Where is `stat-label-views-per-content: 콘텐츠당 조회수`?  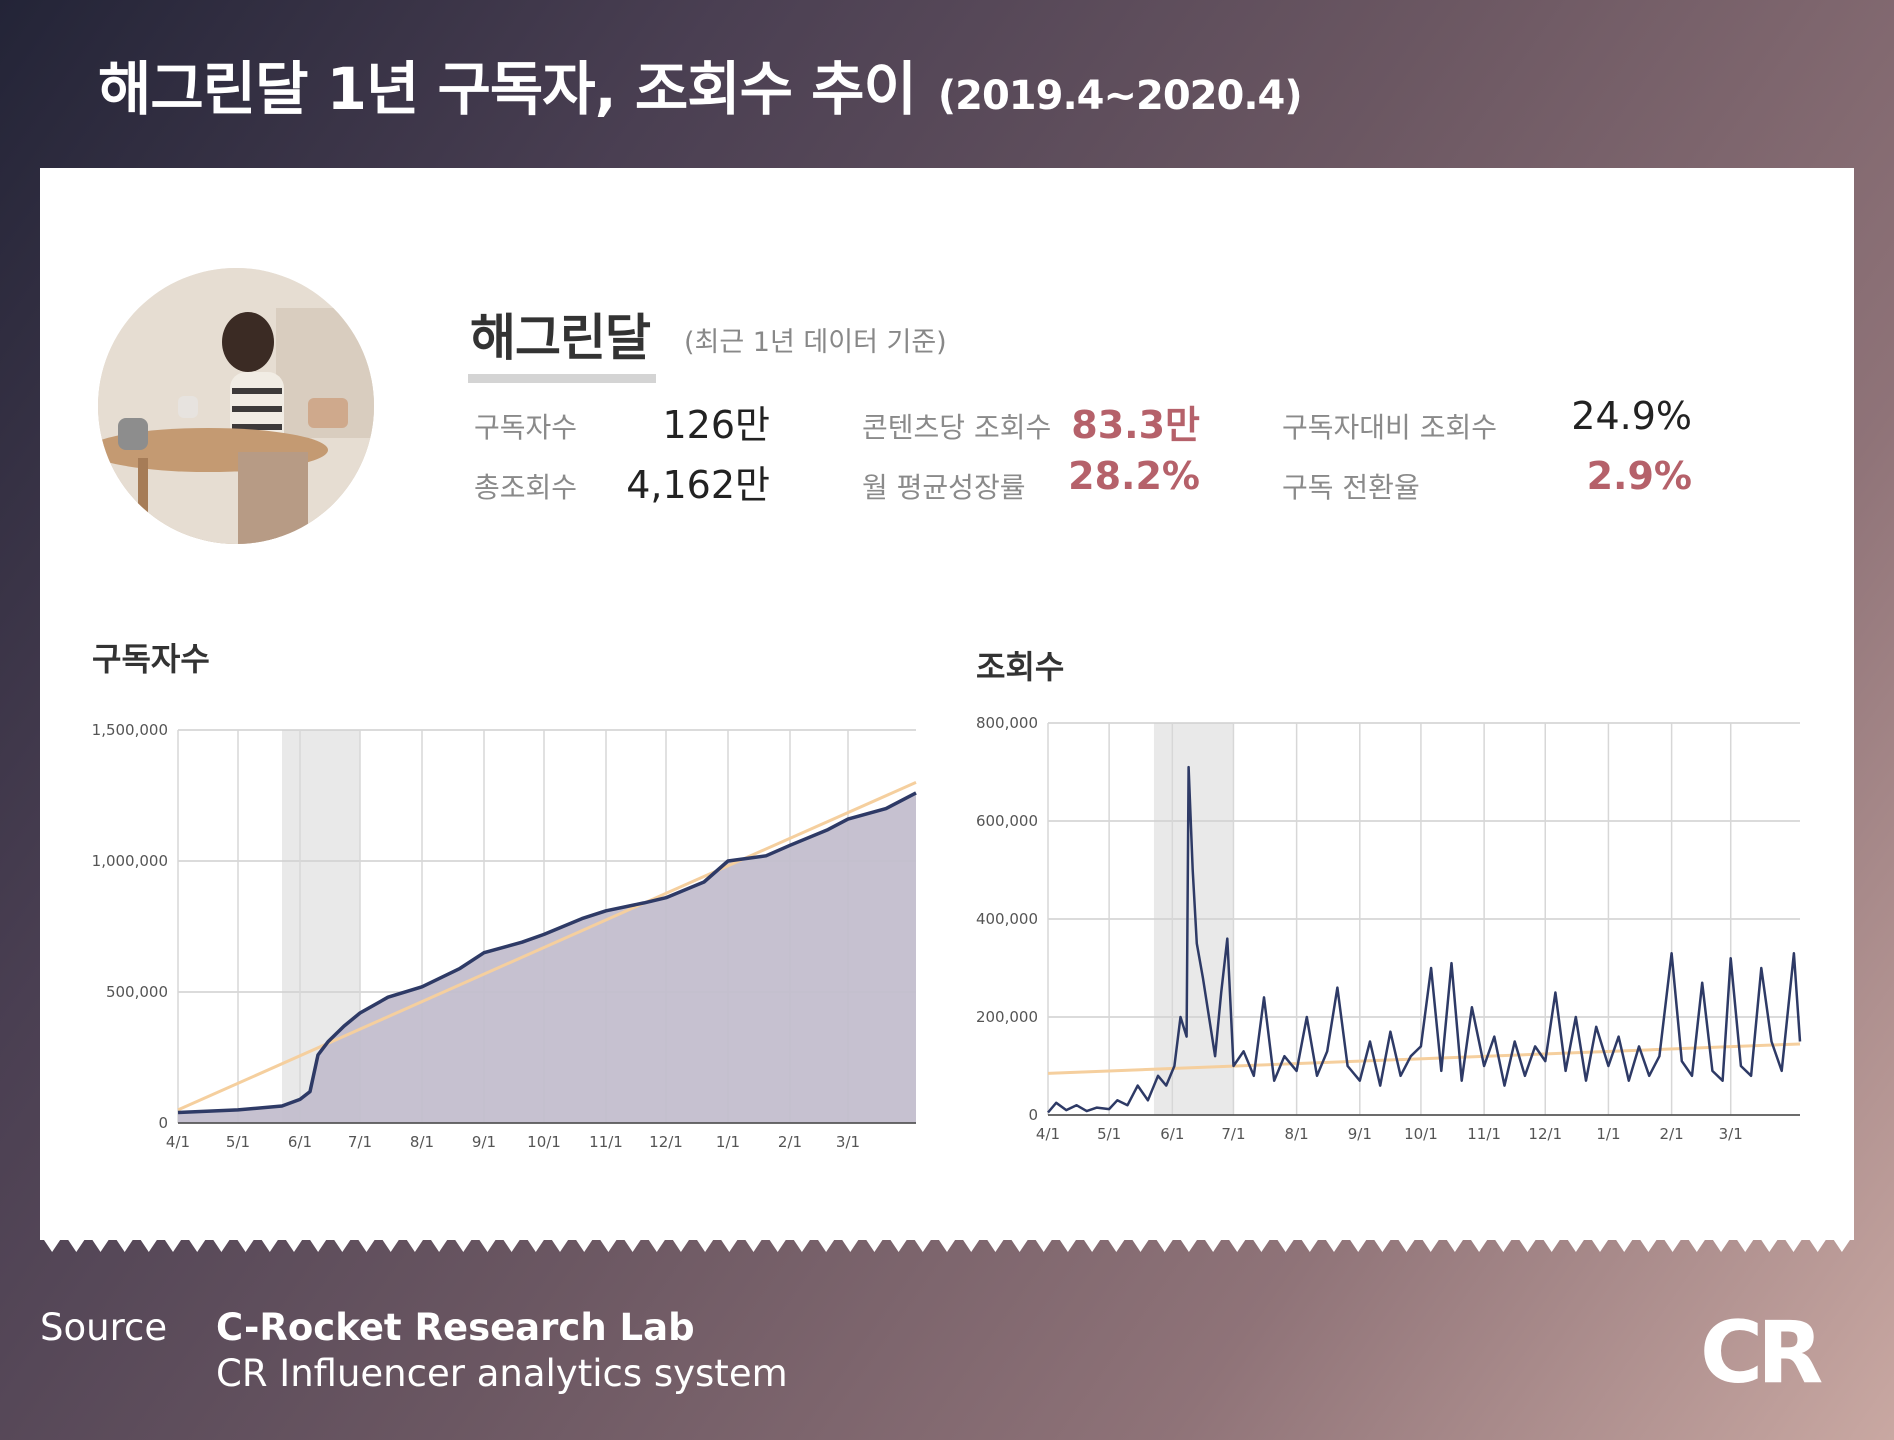 stat-label-views-per-content: 콘텐츠당 조회수 is located at coordinates (957, 427).